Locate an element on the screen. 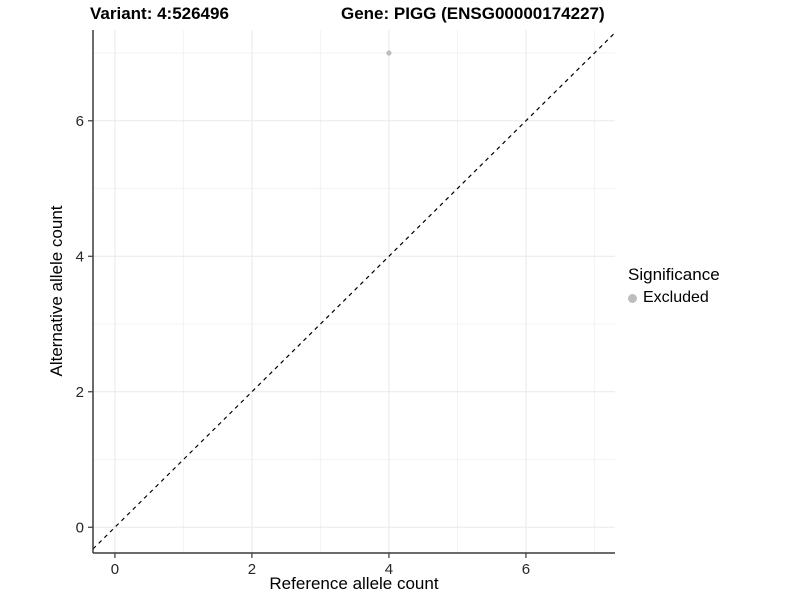 This screenshot has height=600, width=800. legend: Significance Excluded is located at coordinates (674, 286).